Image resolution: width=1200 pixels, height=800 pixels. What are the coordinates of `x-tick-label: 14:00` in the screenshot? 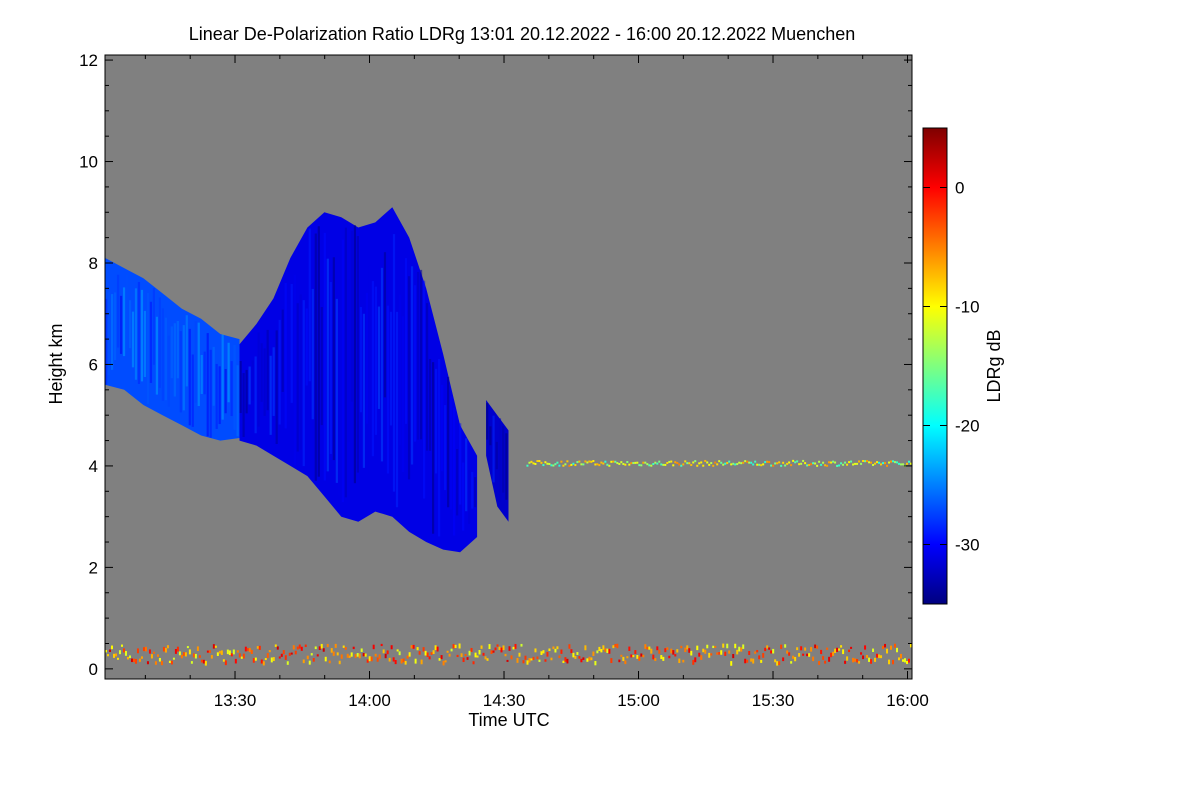 It's located at (369, 700).